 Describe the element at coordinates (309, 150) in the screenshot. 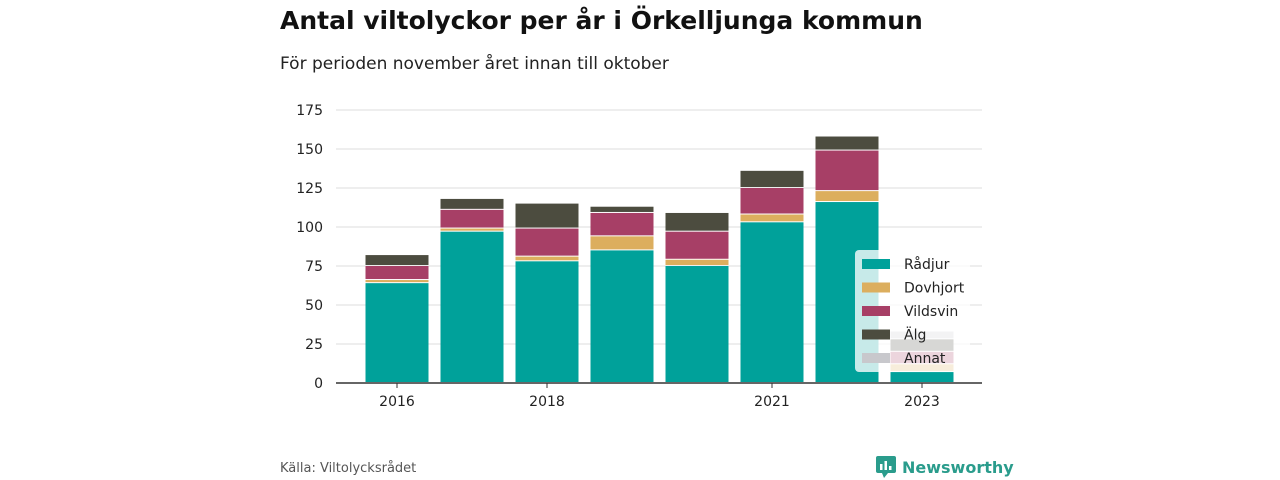

I see `y-tick-label: 150` at that location.